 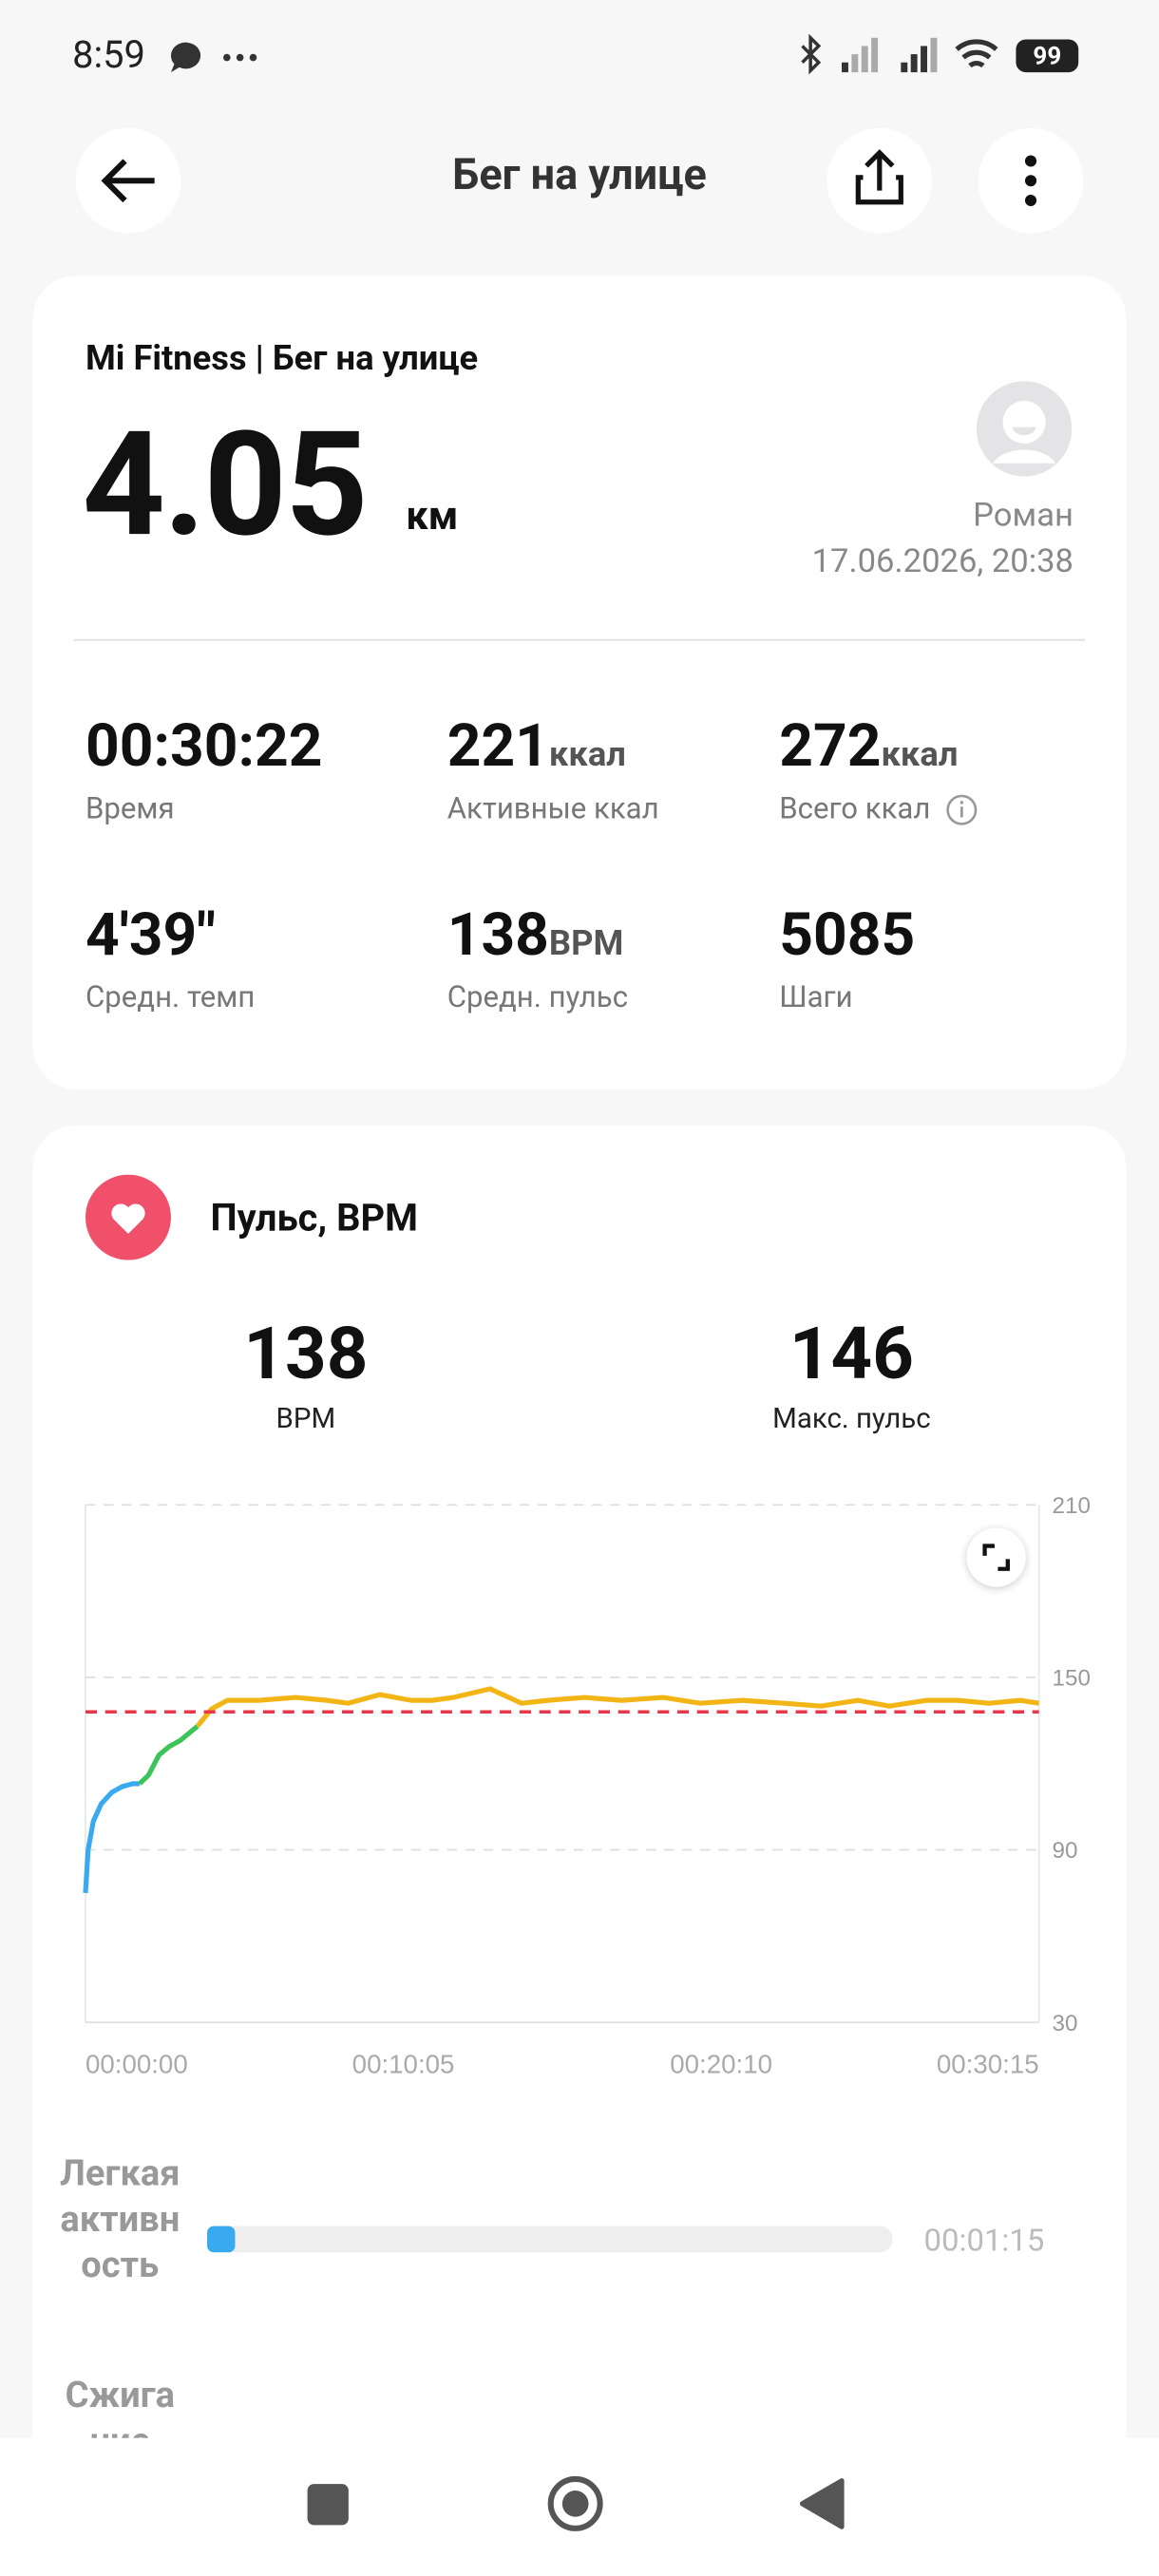 I want to click on expand-button, so click(x=996, y=1557).